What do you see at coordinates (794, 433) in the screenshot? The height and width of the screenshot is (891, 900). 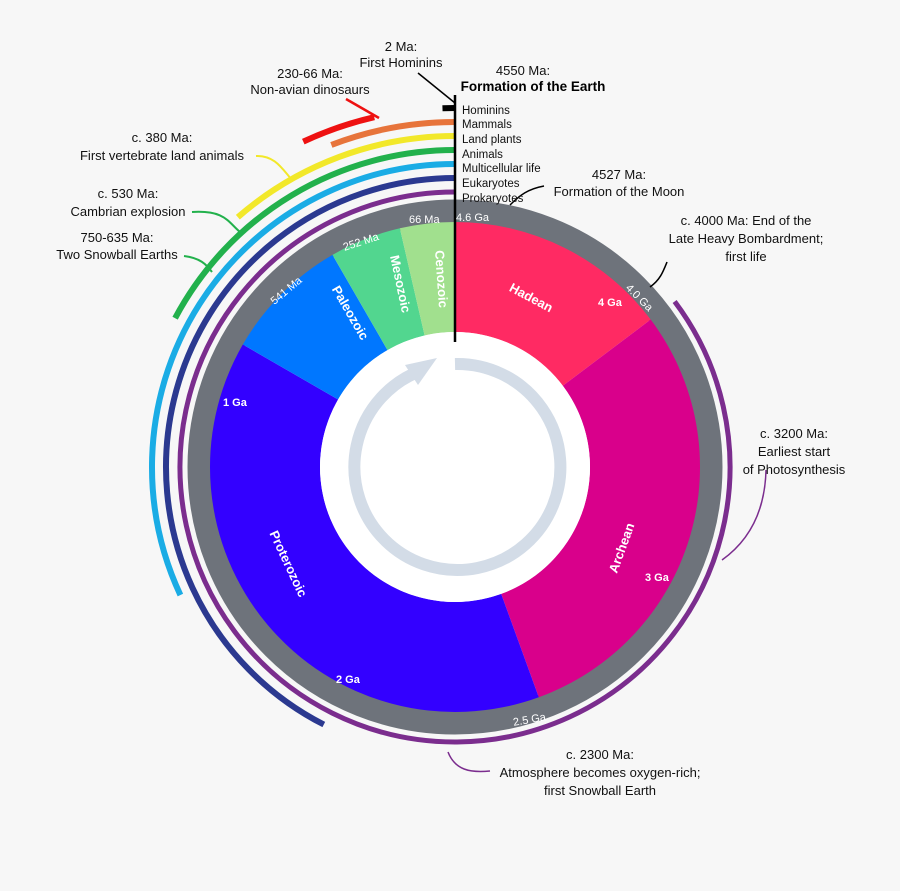 I see `annotation-photosynthesis-date: c. 3200 Ma:` at bounding box center [794, 433].